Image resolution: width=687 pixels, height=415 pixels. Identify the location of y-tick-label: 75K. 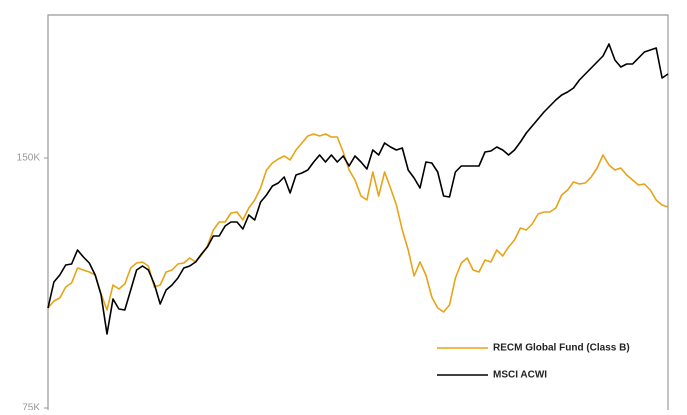
(31, 406).